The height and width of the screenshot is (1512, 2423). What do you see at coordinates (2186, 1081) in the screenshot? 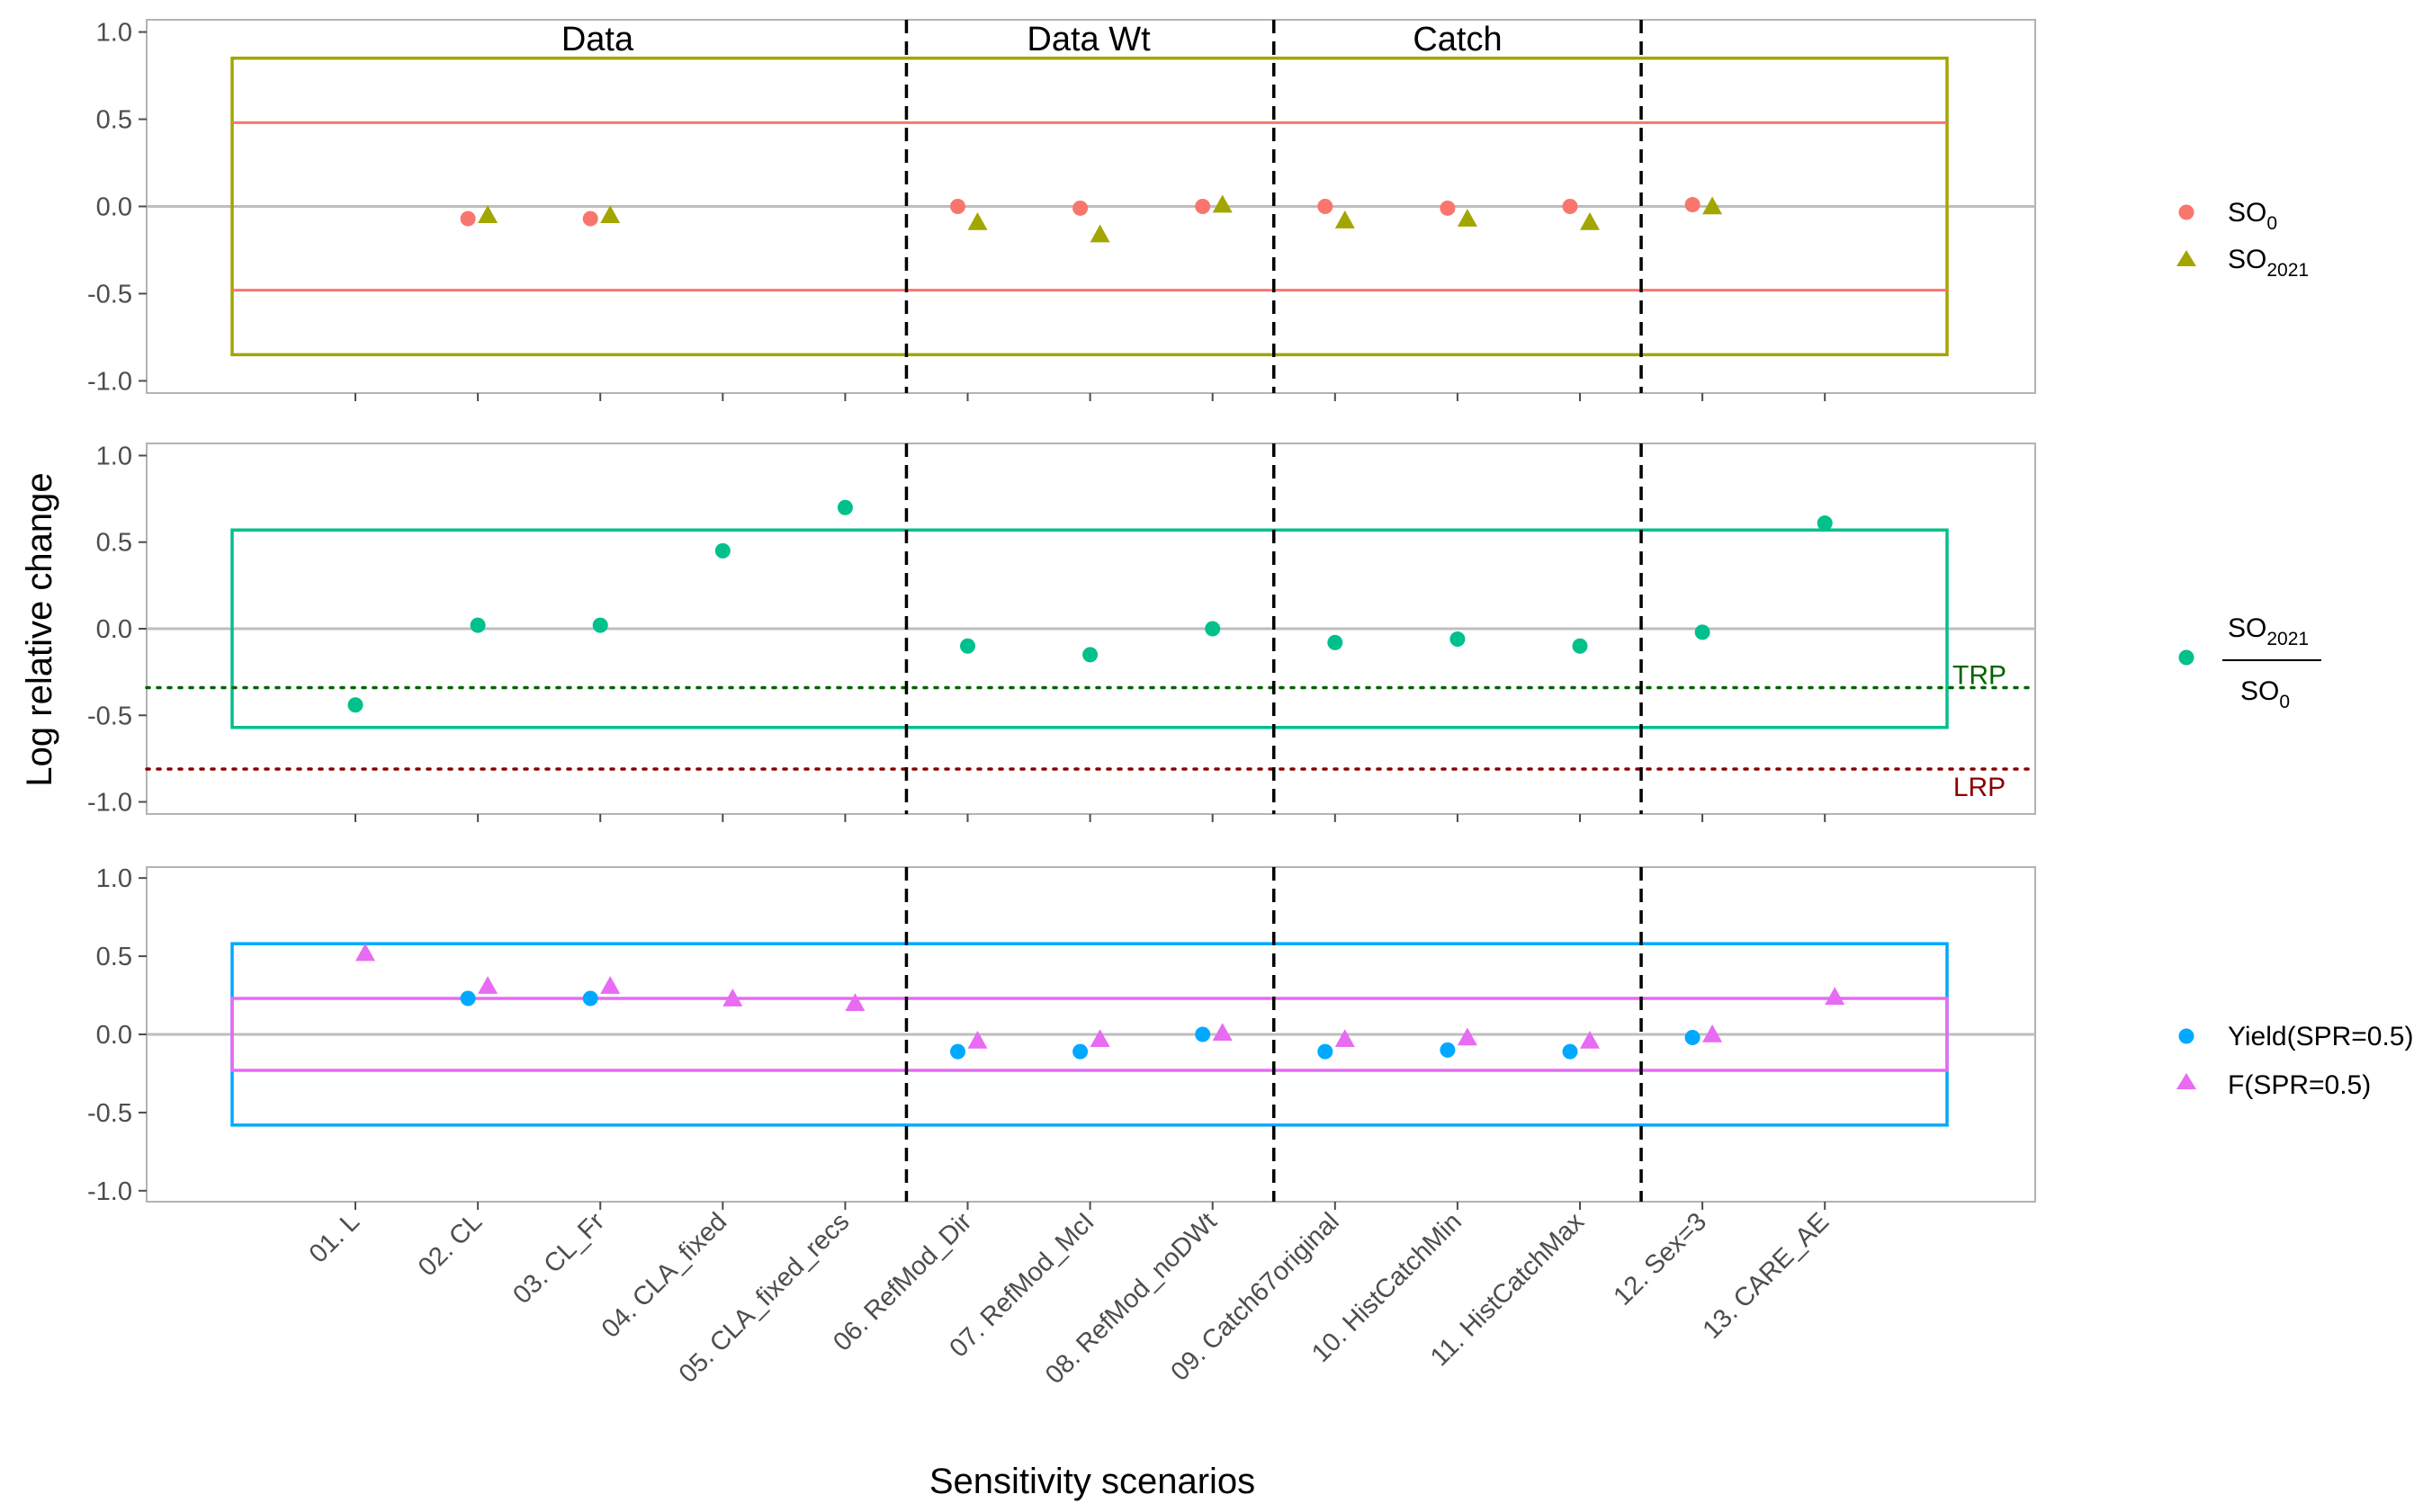
I see `legend-key-f` at bounding box center [2186, 1081].